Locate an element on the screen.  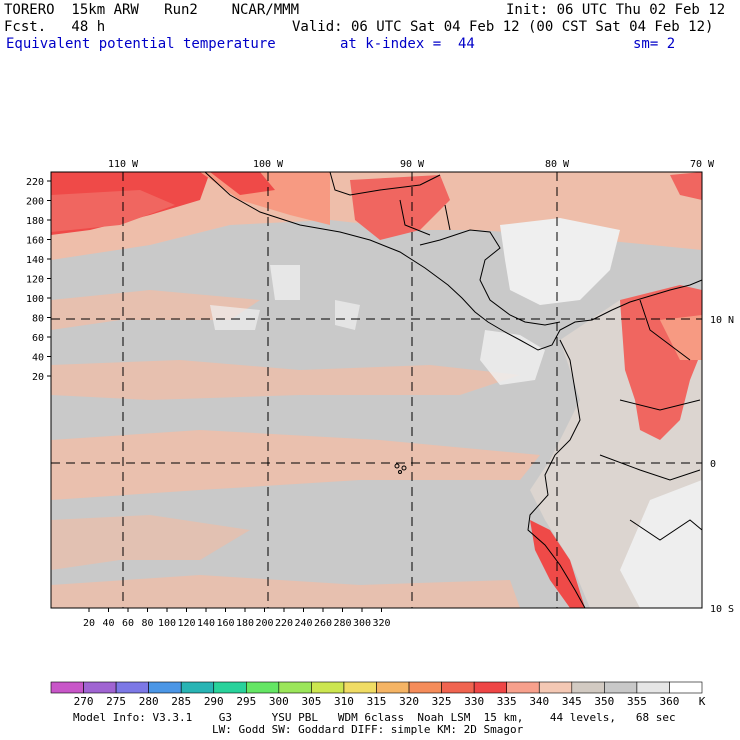
color-bar-label: 290 is located at coordinates (214, 701).